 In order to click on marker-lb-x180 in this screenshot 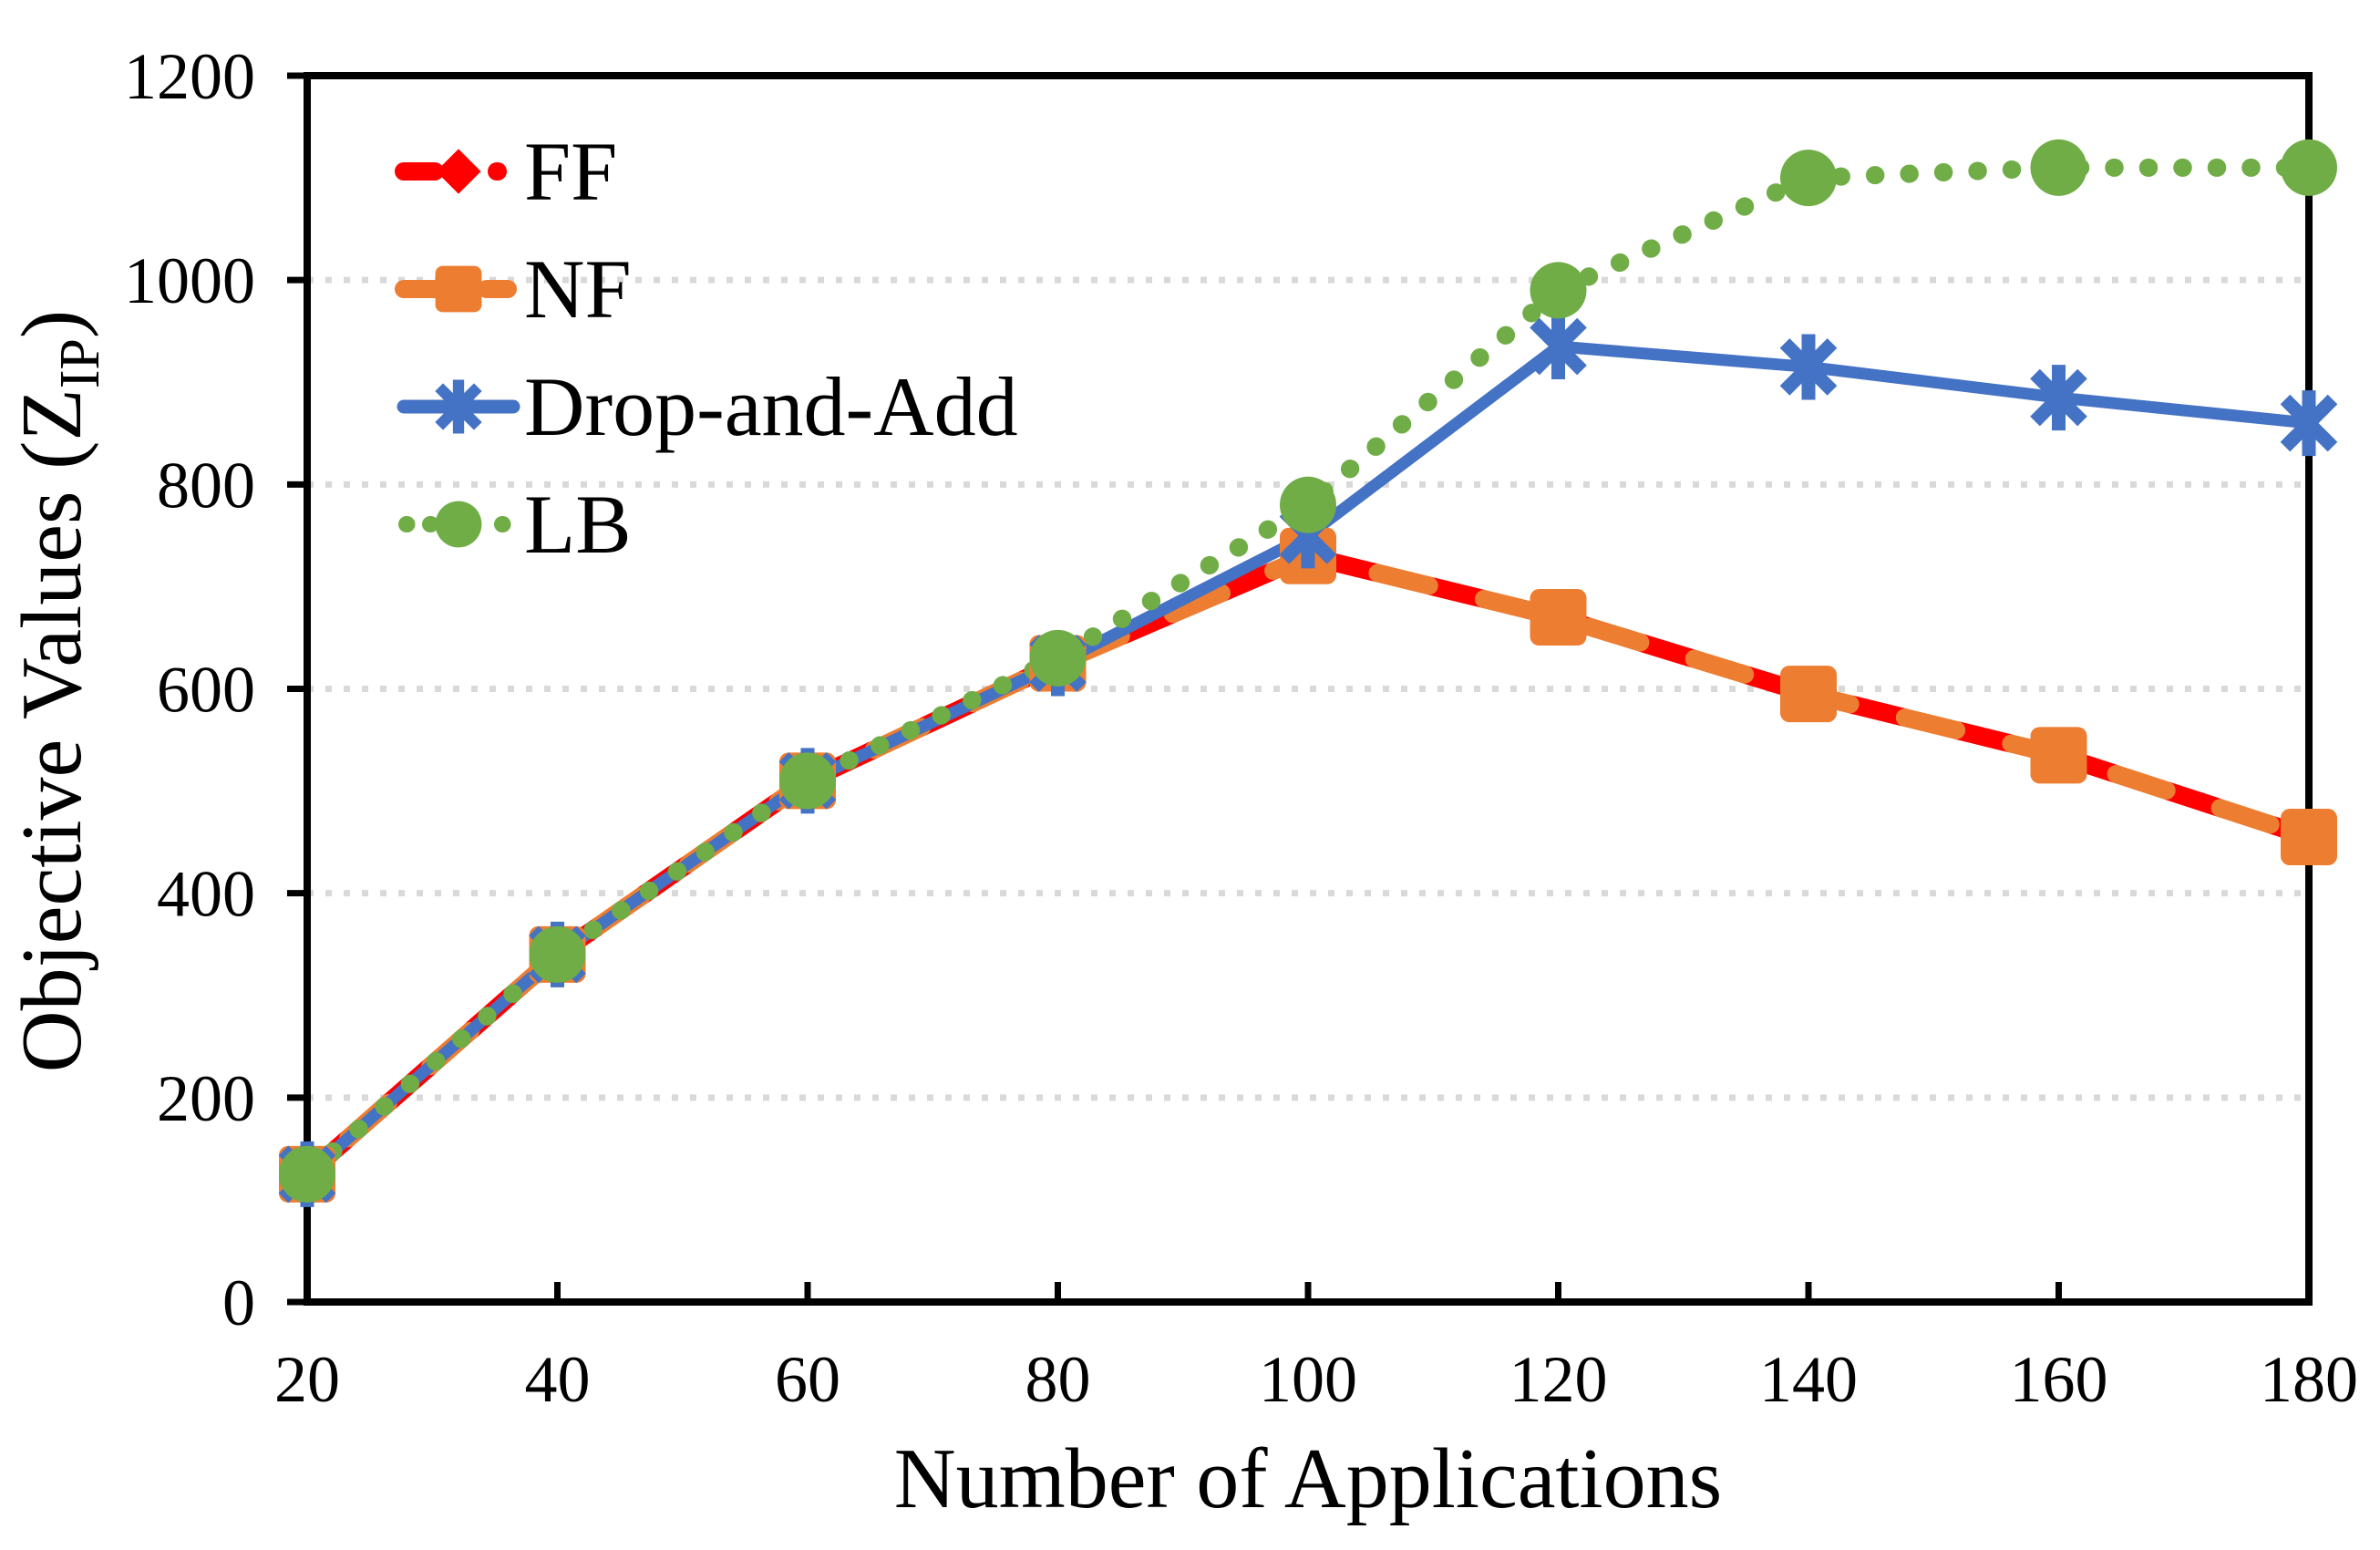, I will do `click(2309, 167)`.